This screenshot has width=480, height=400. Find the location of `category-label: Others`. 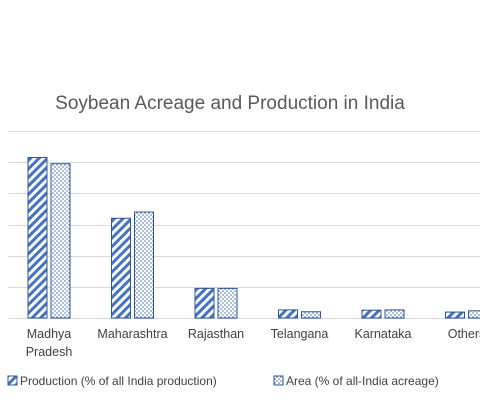

category-label: Others is located at coordinates (464, 334).